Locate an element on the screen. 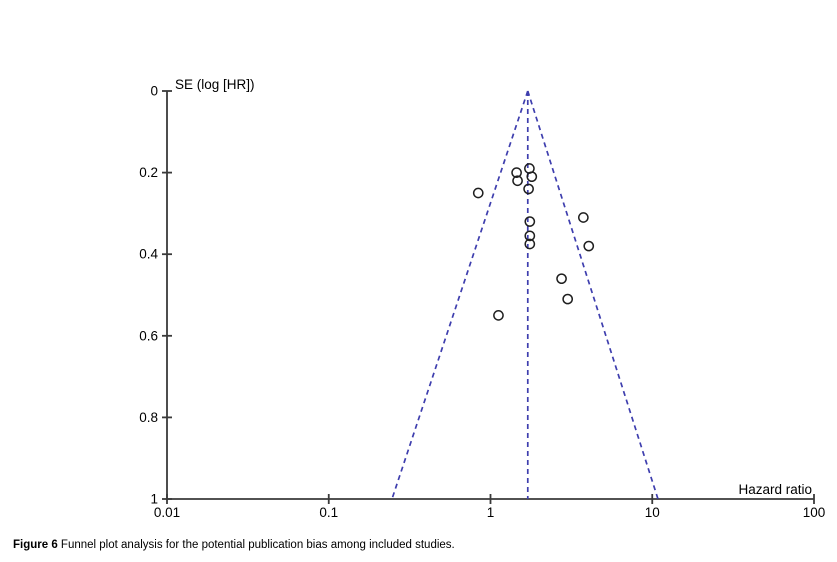 The height and width of the screenshot is (562, 837). x-tick-label: 0.01 is located at coordinates (167, 512).